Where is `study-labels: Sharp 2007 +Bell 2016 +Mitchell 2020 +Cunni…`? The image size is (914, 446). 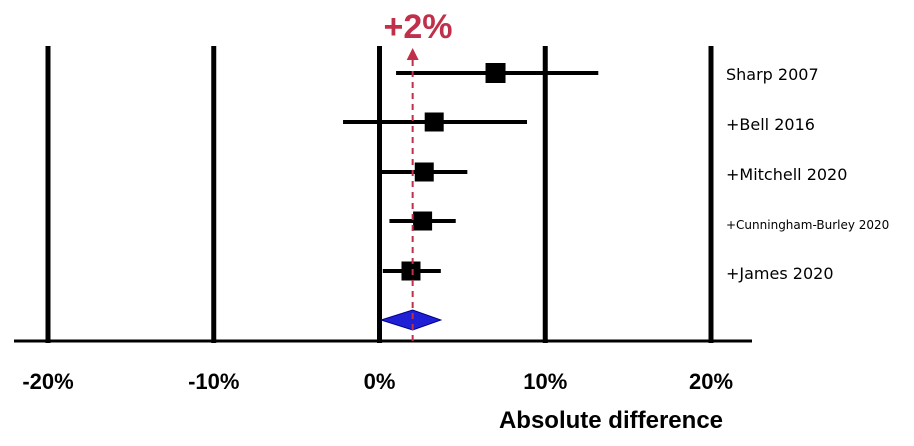
study-labels: Sharp 2007 +Bell 2016 +Mitchell 2020 +Cunni… is located at coordinates (807, 174).